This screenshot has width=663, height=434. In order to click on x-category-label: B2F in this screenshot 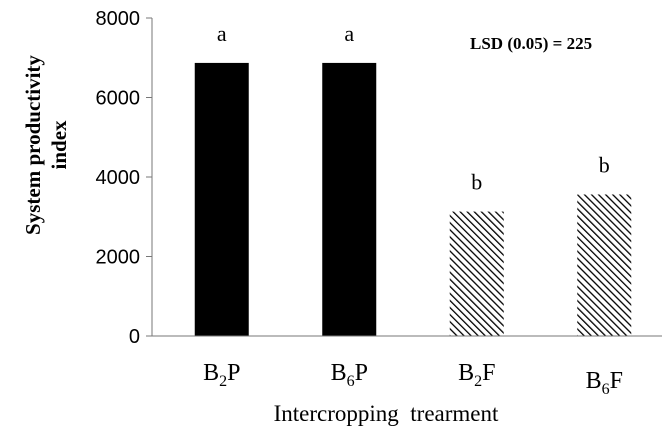, I will do `click(476, 375)`.